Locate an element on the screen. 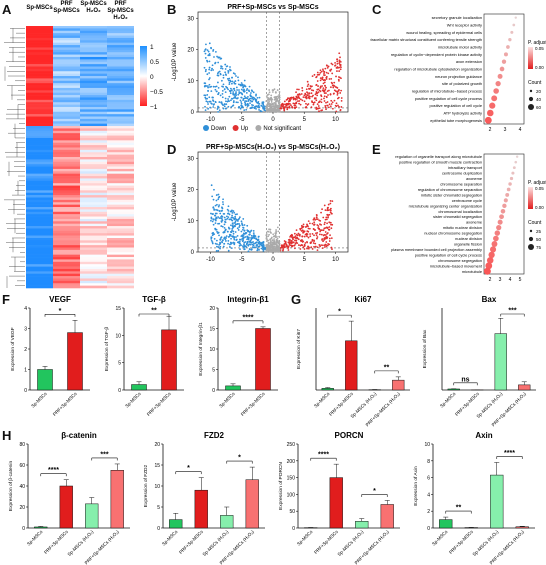 The image size is (546, 565). heatmap-column-label: Sp-MSCs is located at coordinates (39, 8).